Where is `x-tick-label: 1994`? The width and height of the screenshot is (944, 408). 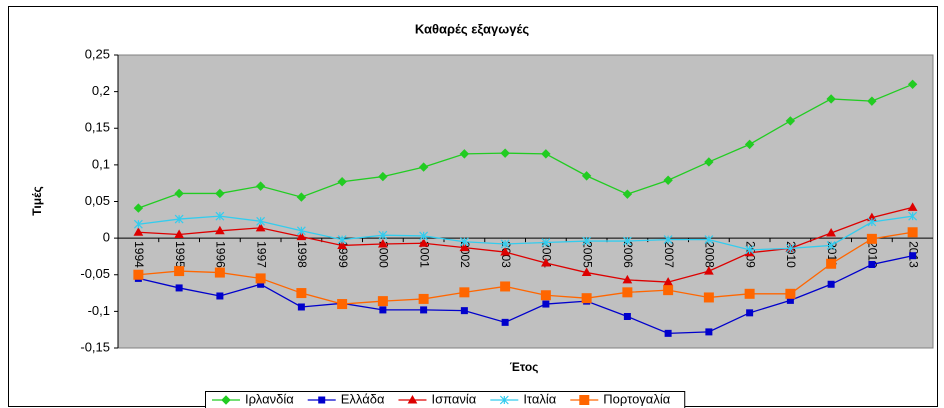
x-tick-label: 1994 is located at coordinates (139, 254).